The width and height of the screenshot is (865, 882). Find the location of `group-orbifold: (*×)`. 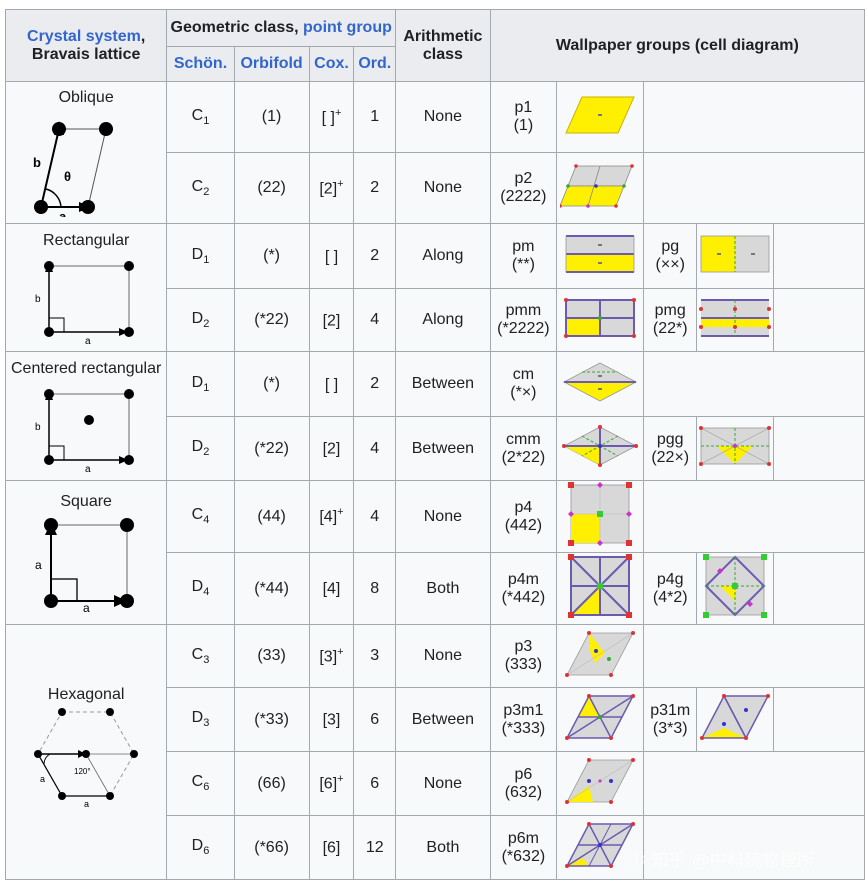

group-orbifold: (*×) is located at coordinates (523, 392).